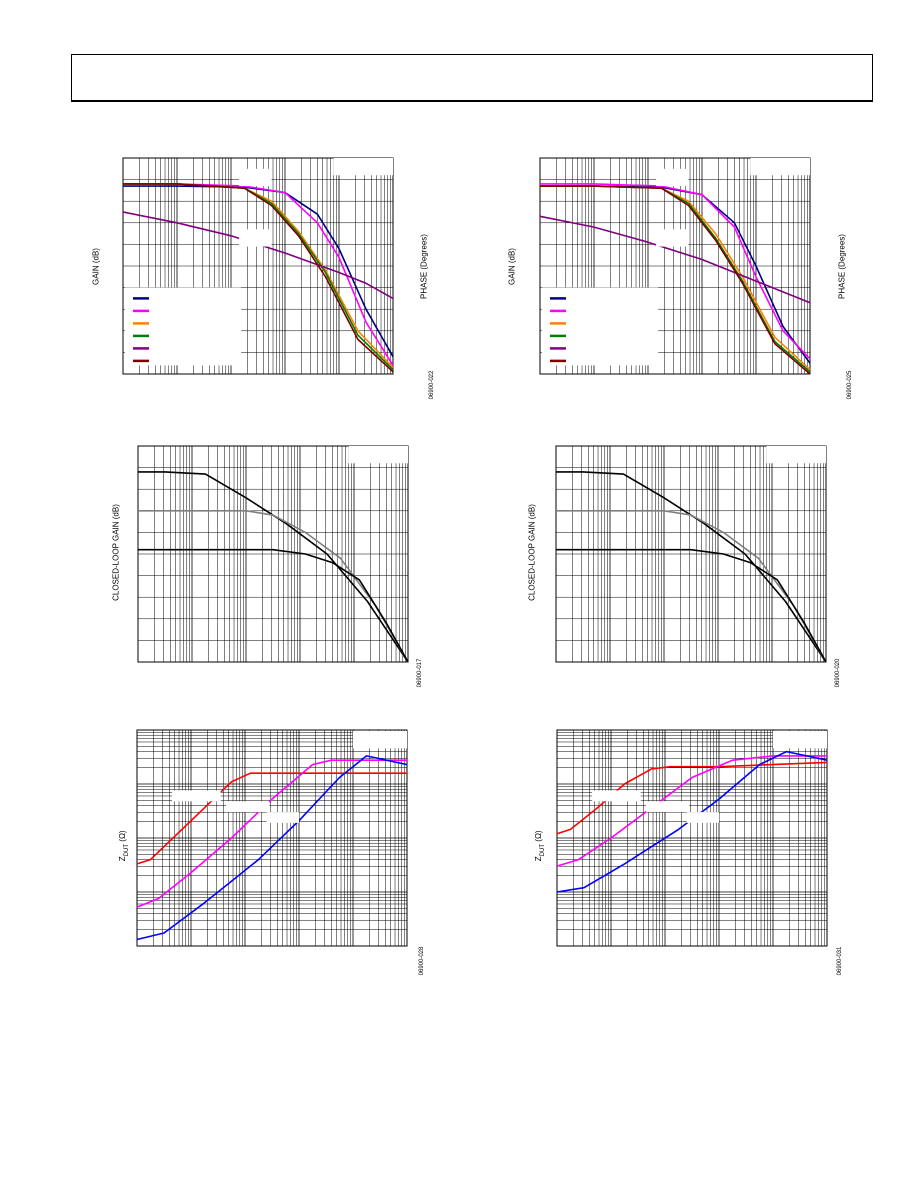 The width and height of the screenshot is (918, 1188). Describe the element at coordinates (472, 78) in the screenshot. I see `page-header-box` at that location.